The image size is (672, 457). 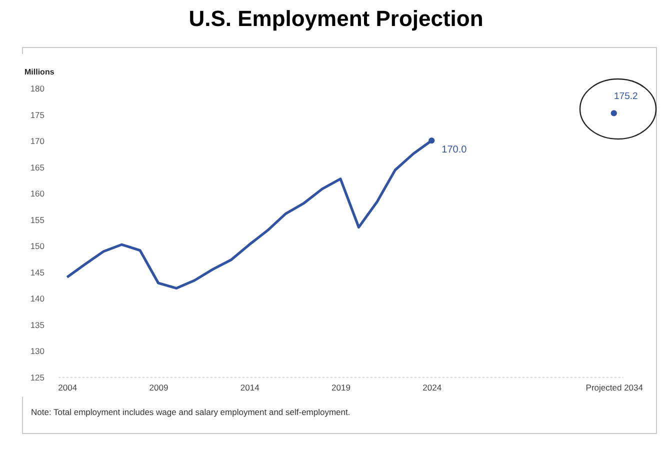 I want to click on y-tick-label: 155, so click(x=37, y=219).